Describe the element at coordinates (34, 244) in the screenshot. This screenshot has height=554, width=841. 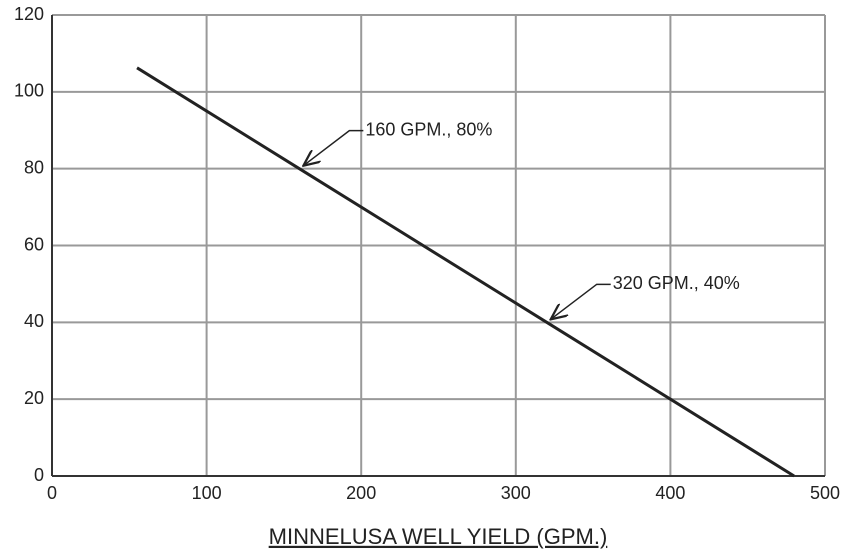
I see `y-tick-label: 60` at that location.